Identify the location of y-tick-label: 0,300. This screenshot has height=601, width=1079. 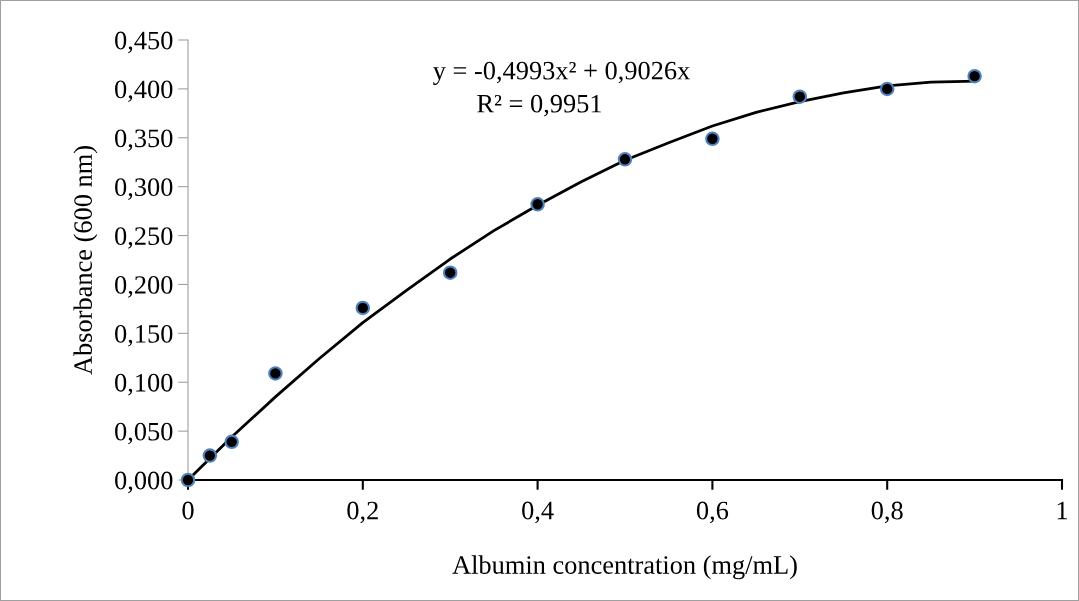
(144, 189).